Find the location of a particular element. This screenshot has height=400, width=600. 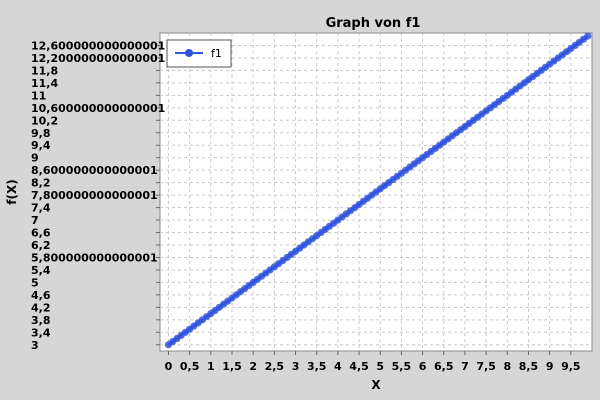

y-tick-label: 11 is located at coordinates (38, 95).